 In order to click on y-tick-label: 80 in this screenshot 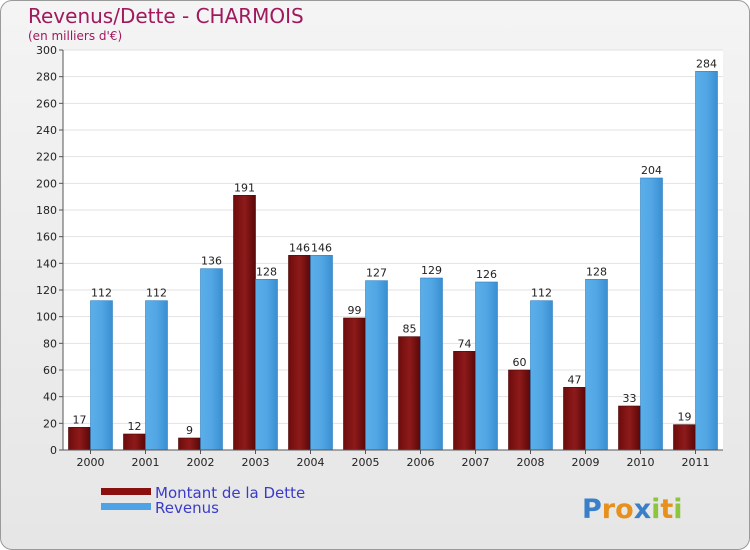, I will do `click(50, 343)`.